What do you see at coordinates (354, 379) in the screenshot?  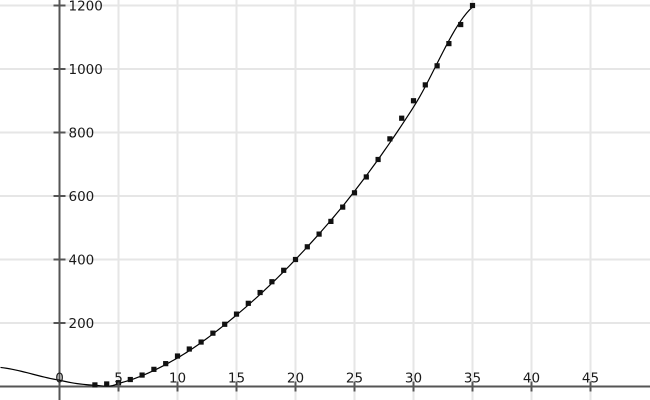 I see `x-tick-label: 25` at bounding box center [354, 379].